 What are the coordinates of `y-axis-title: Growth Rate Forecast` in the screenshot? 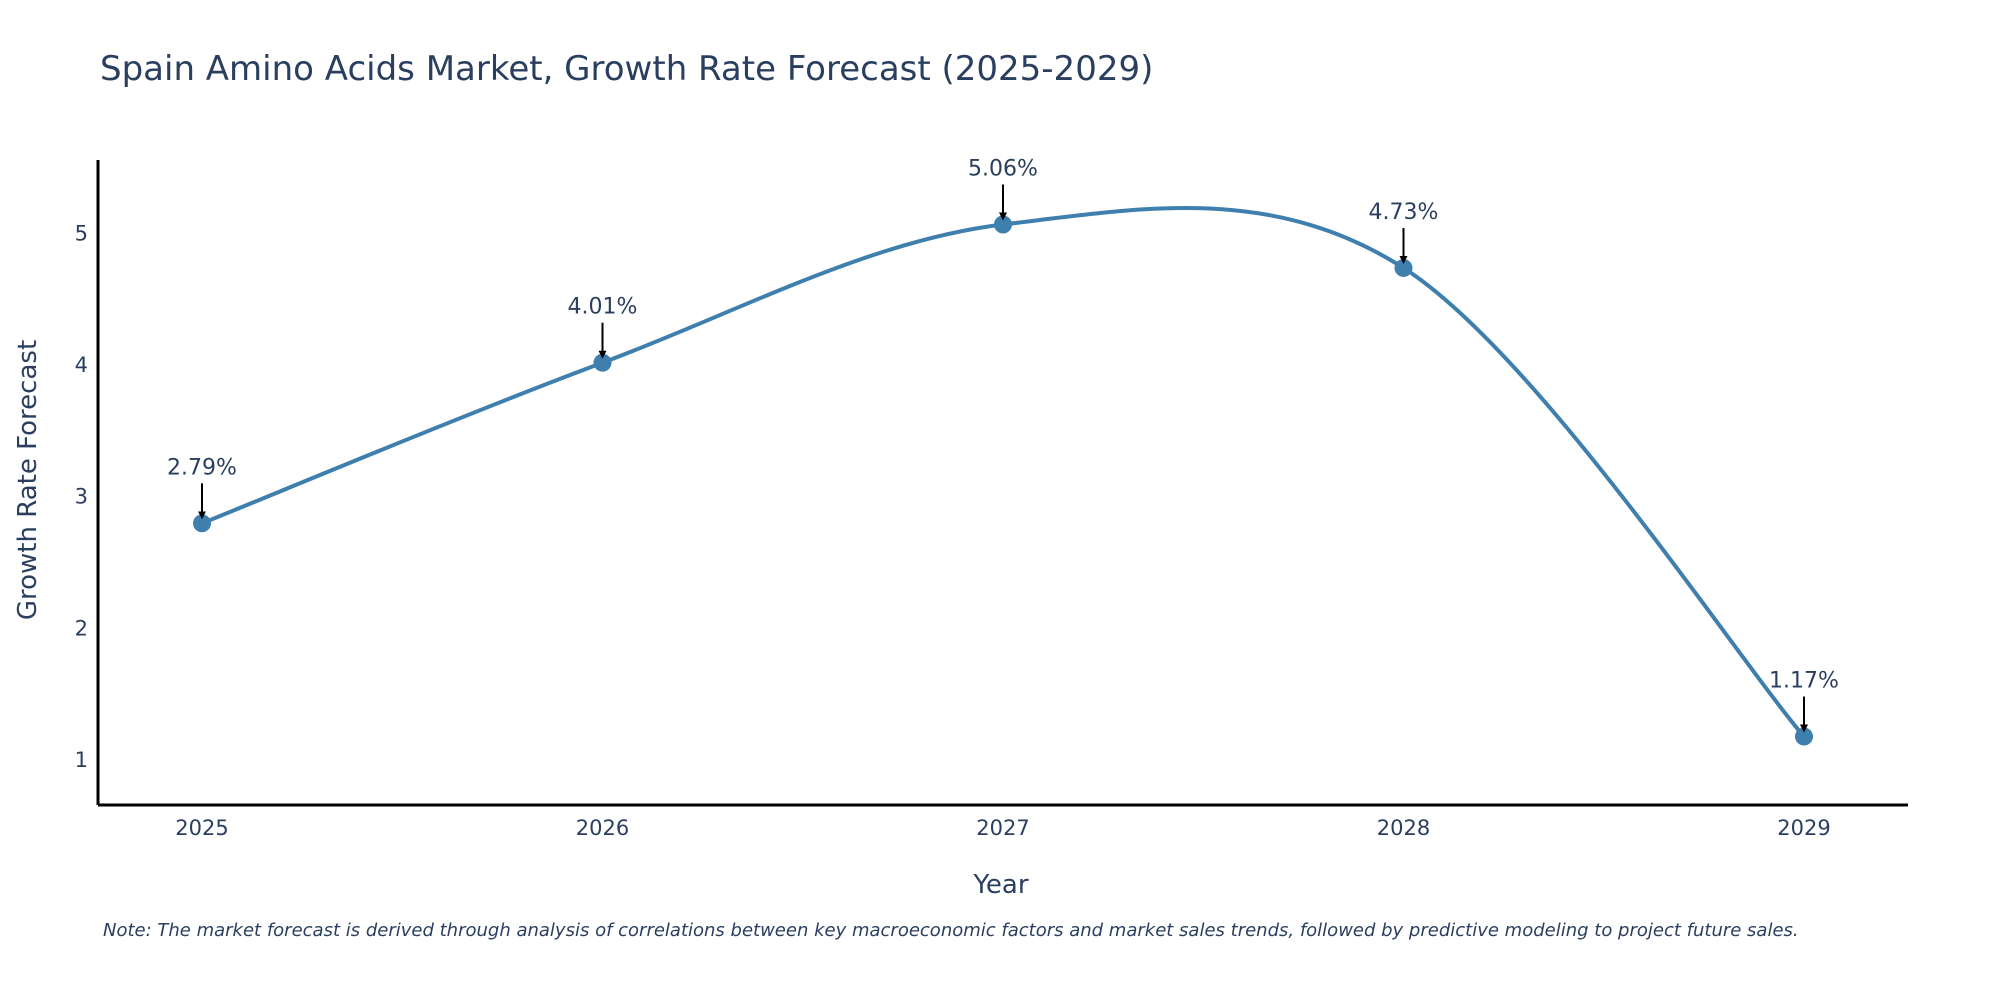 It's located at (28, 480).